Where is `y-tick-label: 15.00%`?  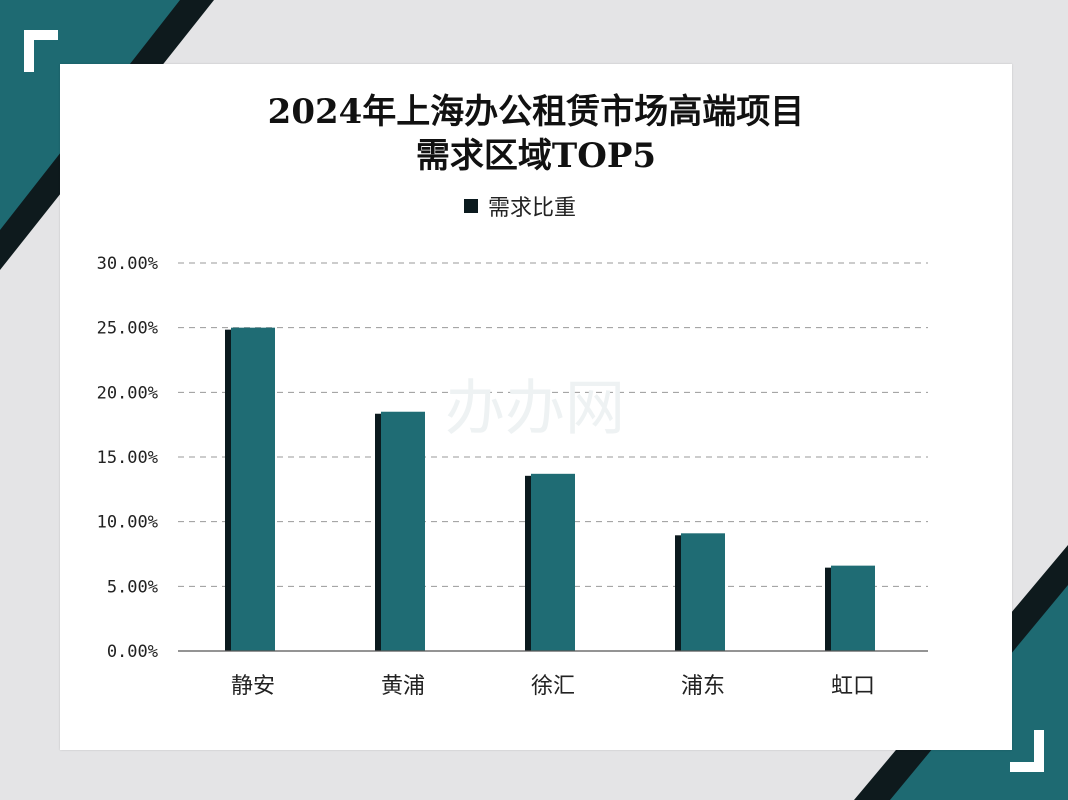 y-tick-label: 15.00% is located at coordinates (127, 458).